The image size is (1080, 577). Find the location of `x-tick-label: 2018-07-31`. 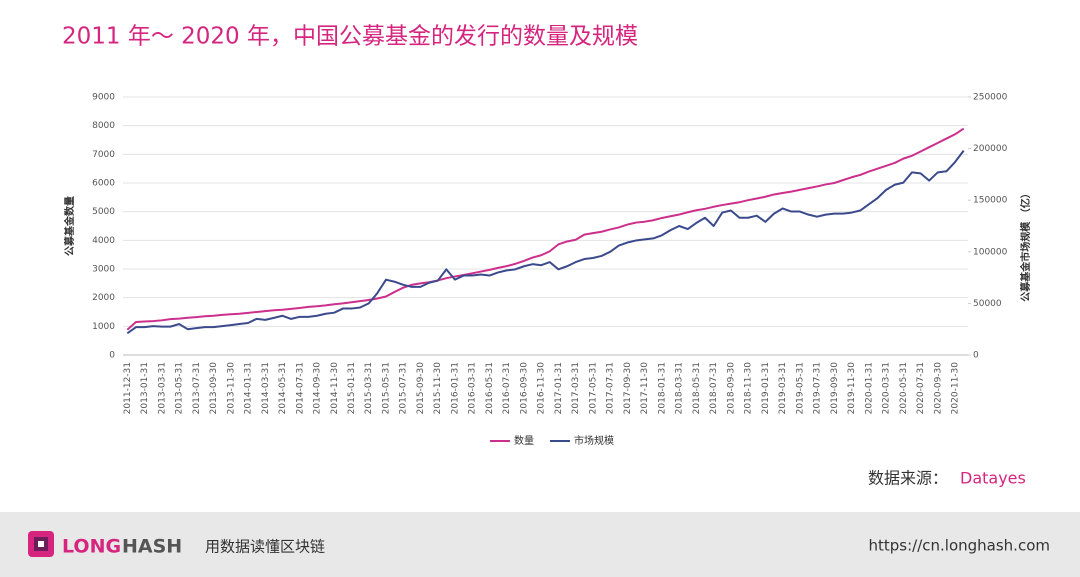

x-tick-label: 2018-07-31 is located at coordinates (714, 388).